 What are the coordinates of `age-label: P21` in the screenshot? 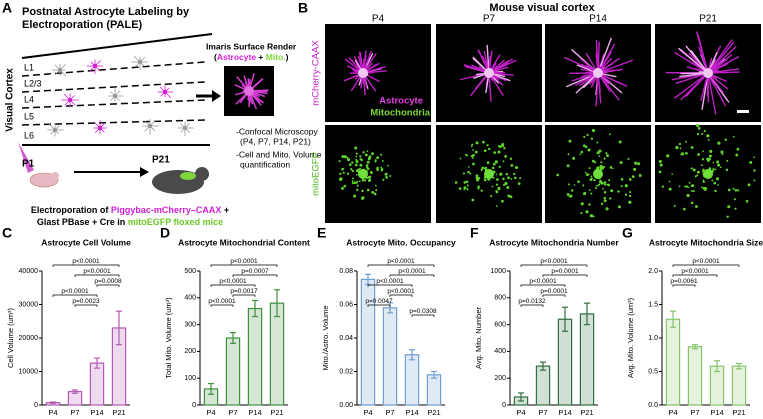 It's located at (161, 160).